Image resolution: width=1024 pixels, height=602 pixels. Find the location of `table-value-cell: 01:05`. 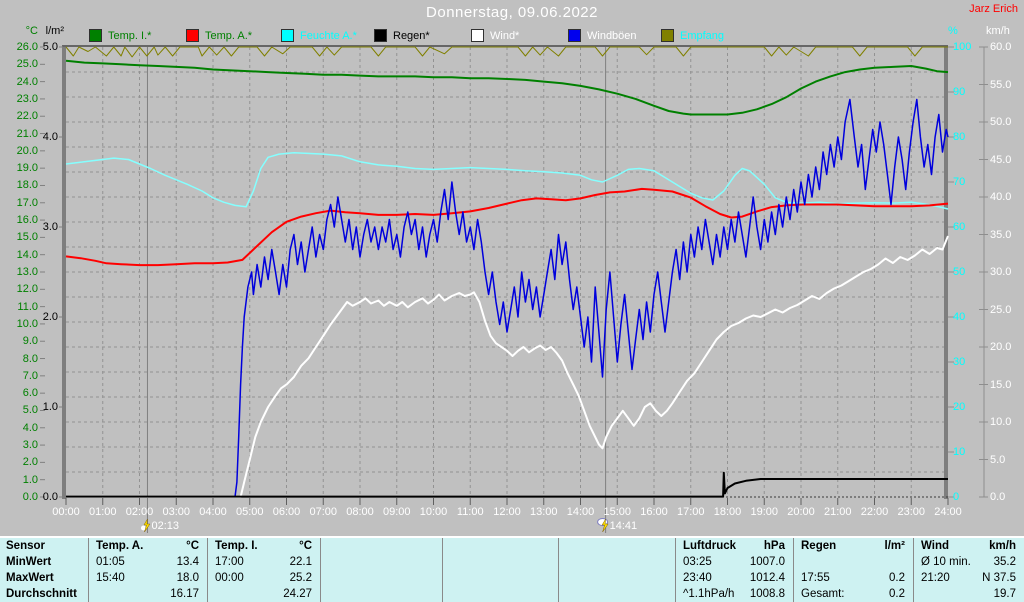

table-value-cell: 01:05 is located at coordinates (110, 562).